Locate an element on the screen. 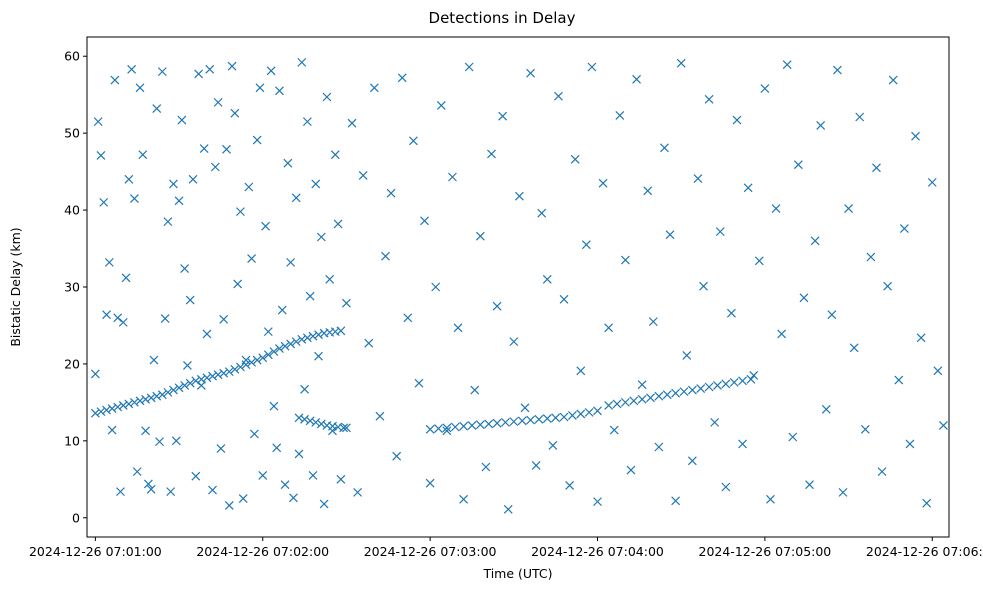 This screenshot has height=590, width=983. y-tick-label: 30 is located at coordinates (72, 287).